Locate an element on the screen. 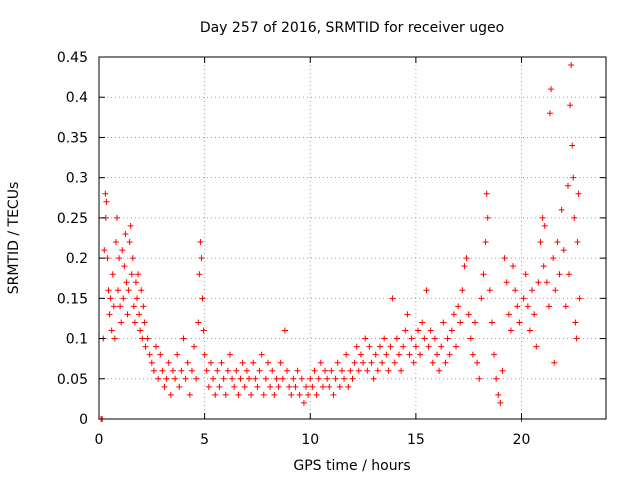  y-tick-label: 0.2 is located at coordinates (77, 259).